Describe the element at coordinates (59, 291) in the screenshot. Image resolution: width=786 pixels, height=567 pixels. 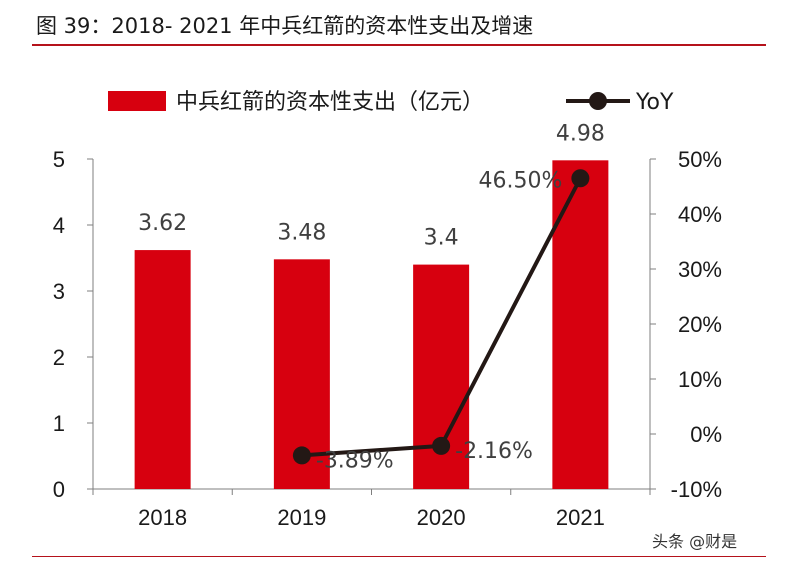
I see `left-tick-label: 3` at that location.